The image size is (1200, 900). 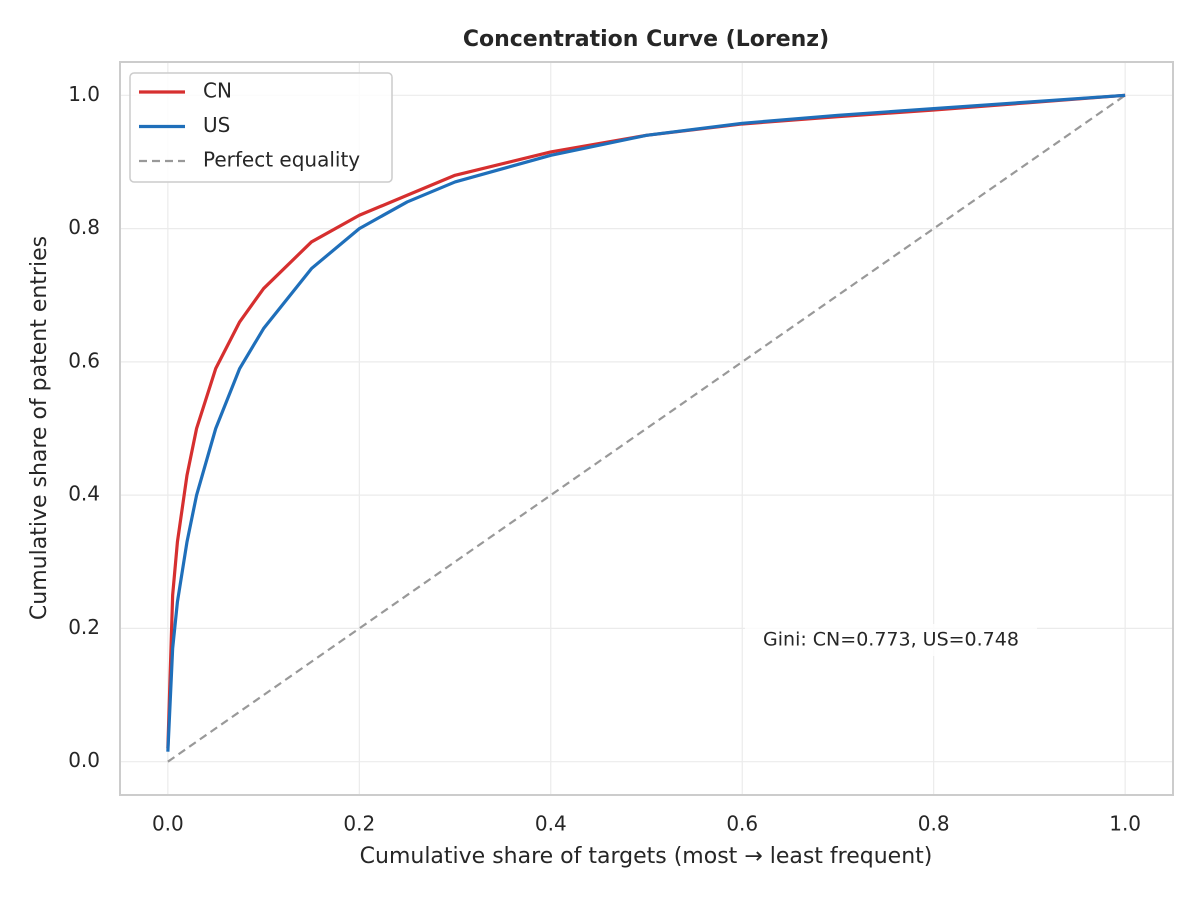 I want to click on legend-box, so click(x=261, y=127).